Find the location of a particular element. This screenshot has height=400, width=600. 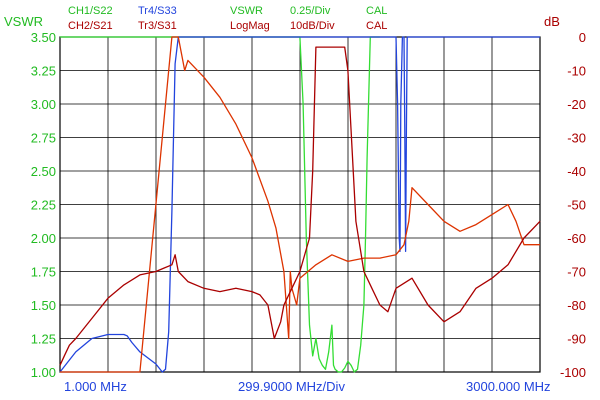

right-tick-label: -80 is located at coordinates (576, 305).